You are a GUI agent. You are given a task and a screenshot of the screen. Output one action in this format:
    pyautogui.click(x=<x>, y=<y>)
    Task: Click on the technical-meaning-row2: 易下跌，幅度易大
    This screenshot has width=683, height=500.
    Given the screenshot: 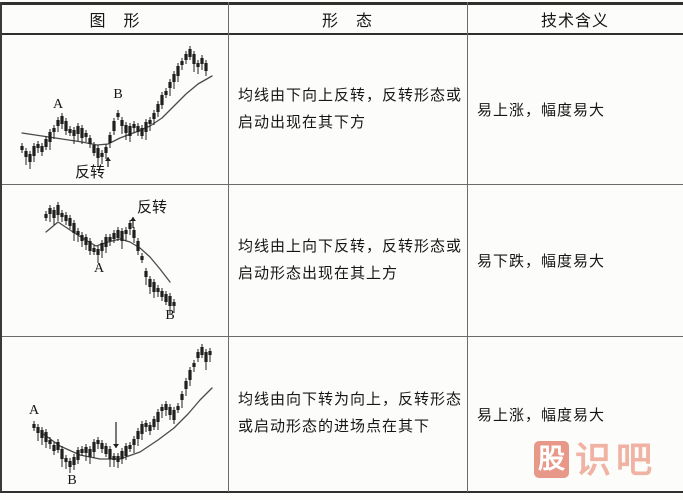 What is the action you would take?
    pyautogui.click(x=577, y=260)
    